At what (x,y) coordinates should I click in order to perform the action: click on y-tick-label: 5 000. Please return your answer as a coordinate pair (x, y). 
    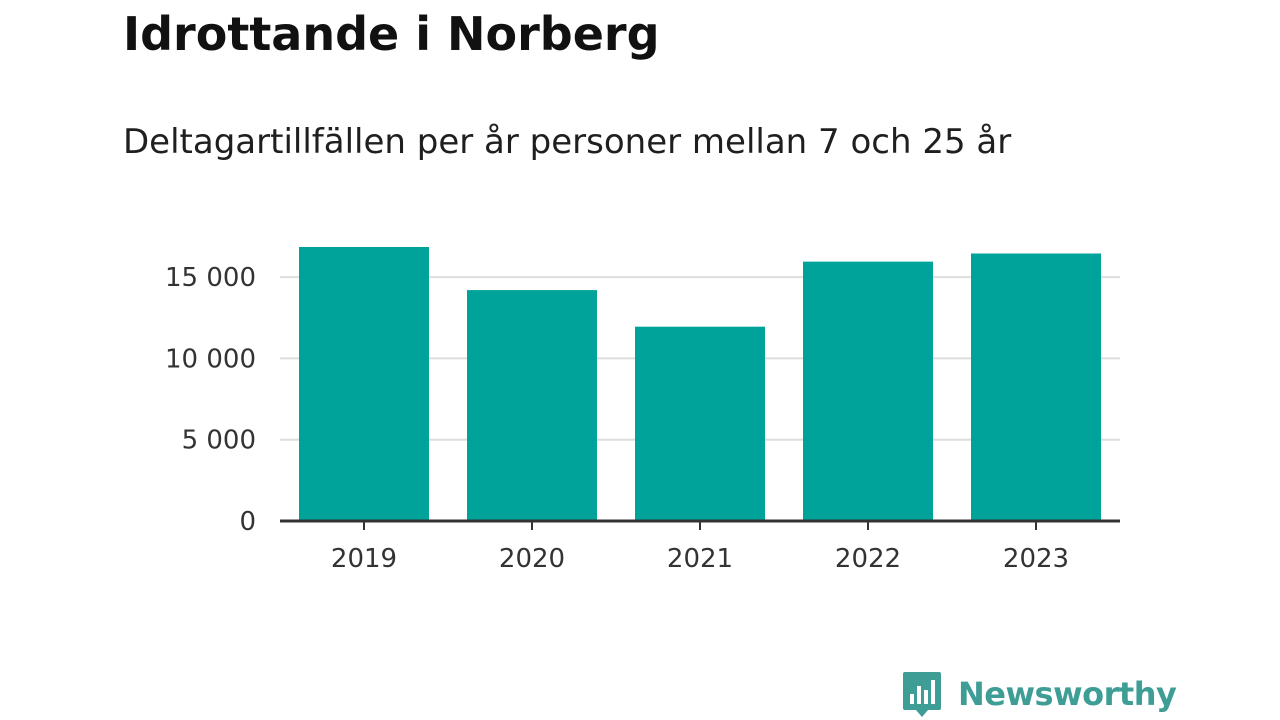
    Looking at the image, I should click on (219, 441).